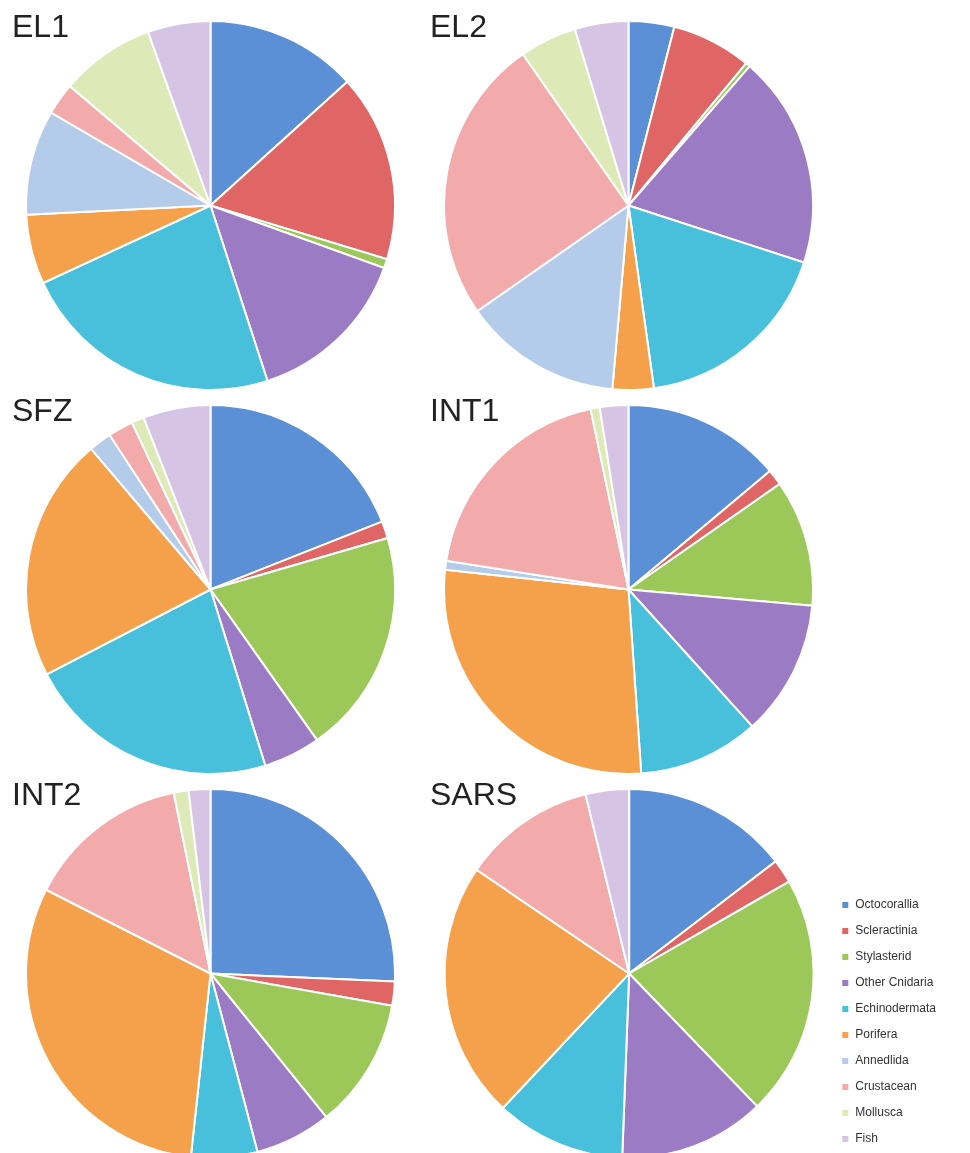  What do you see at coordinates (876, 1034) in the screenshot?
I see `legend-label: Porifera` at bounding box center [876, 1034].